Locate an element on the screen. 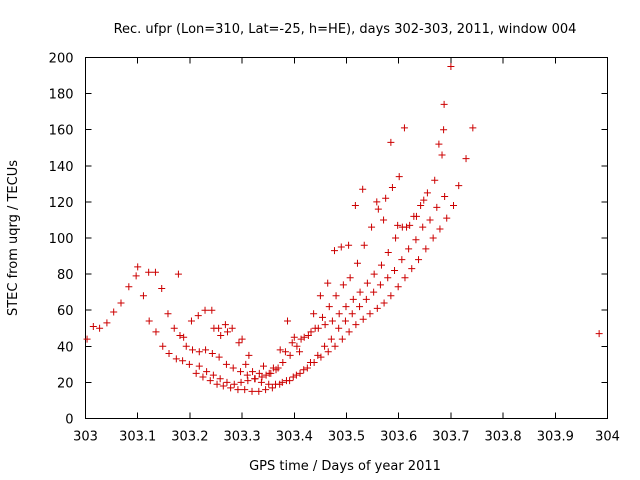 The image size is (640, 480). x-axis-label: GPS time / Days of year 2011 is located at coordinates (345, 466).